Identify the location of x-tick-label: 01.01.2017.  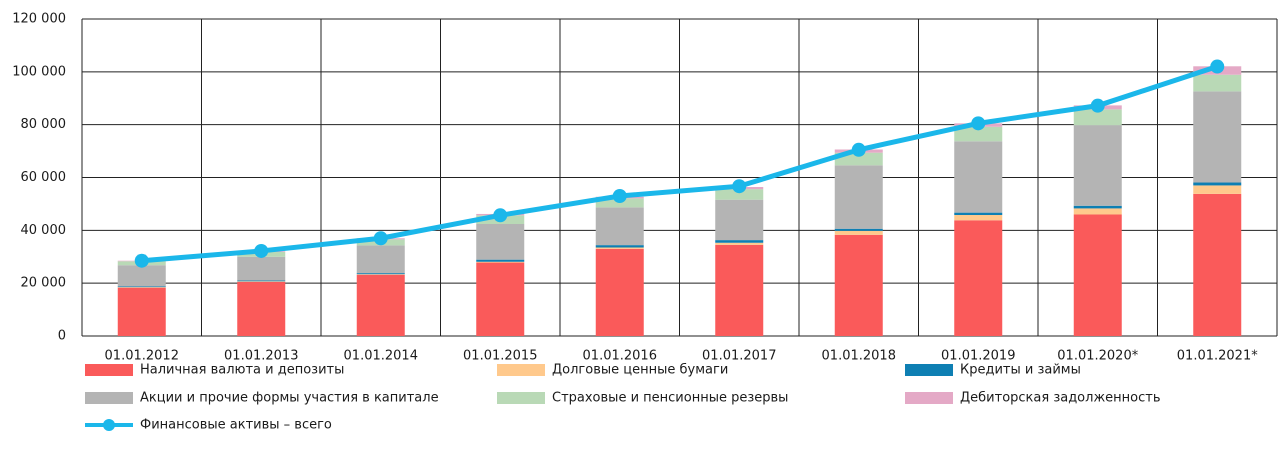
(739, 356).